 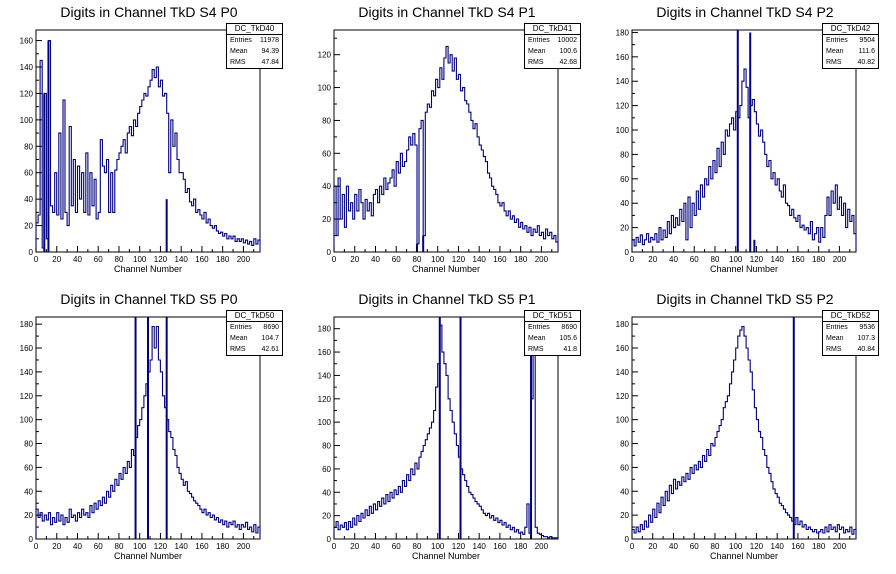 I want to click on chart-title: Digits in Channel TkD S5 P0, so click(x=149, y=299).